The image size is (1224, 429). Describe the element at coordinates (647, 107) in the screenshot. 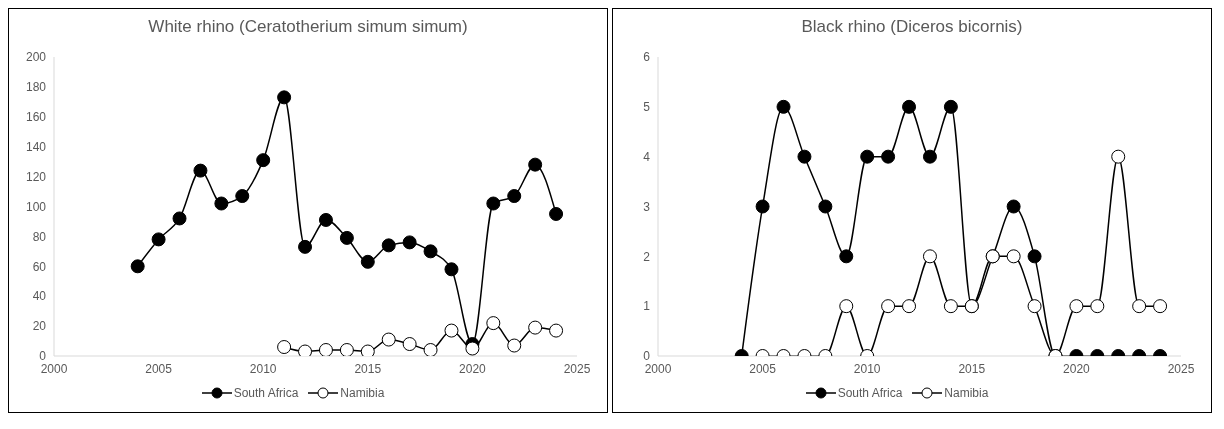

I see `y-tick-label: 5` at that location.